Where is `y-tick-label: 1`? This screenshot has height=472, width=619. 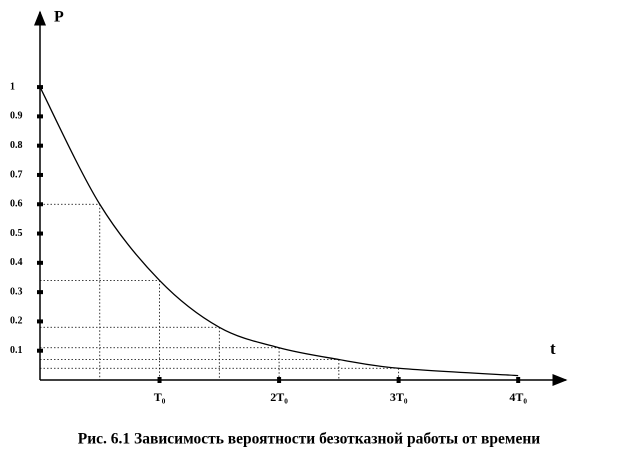
y-tick-label: 1 is located at coordinates (12, 86).